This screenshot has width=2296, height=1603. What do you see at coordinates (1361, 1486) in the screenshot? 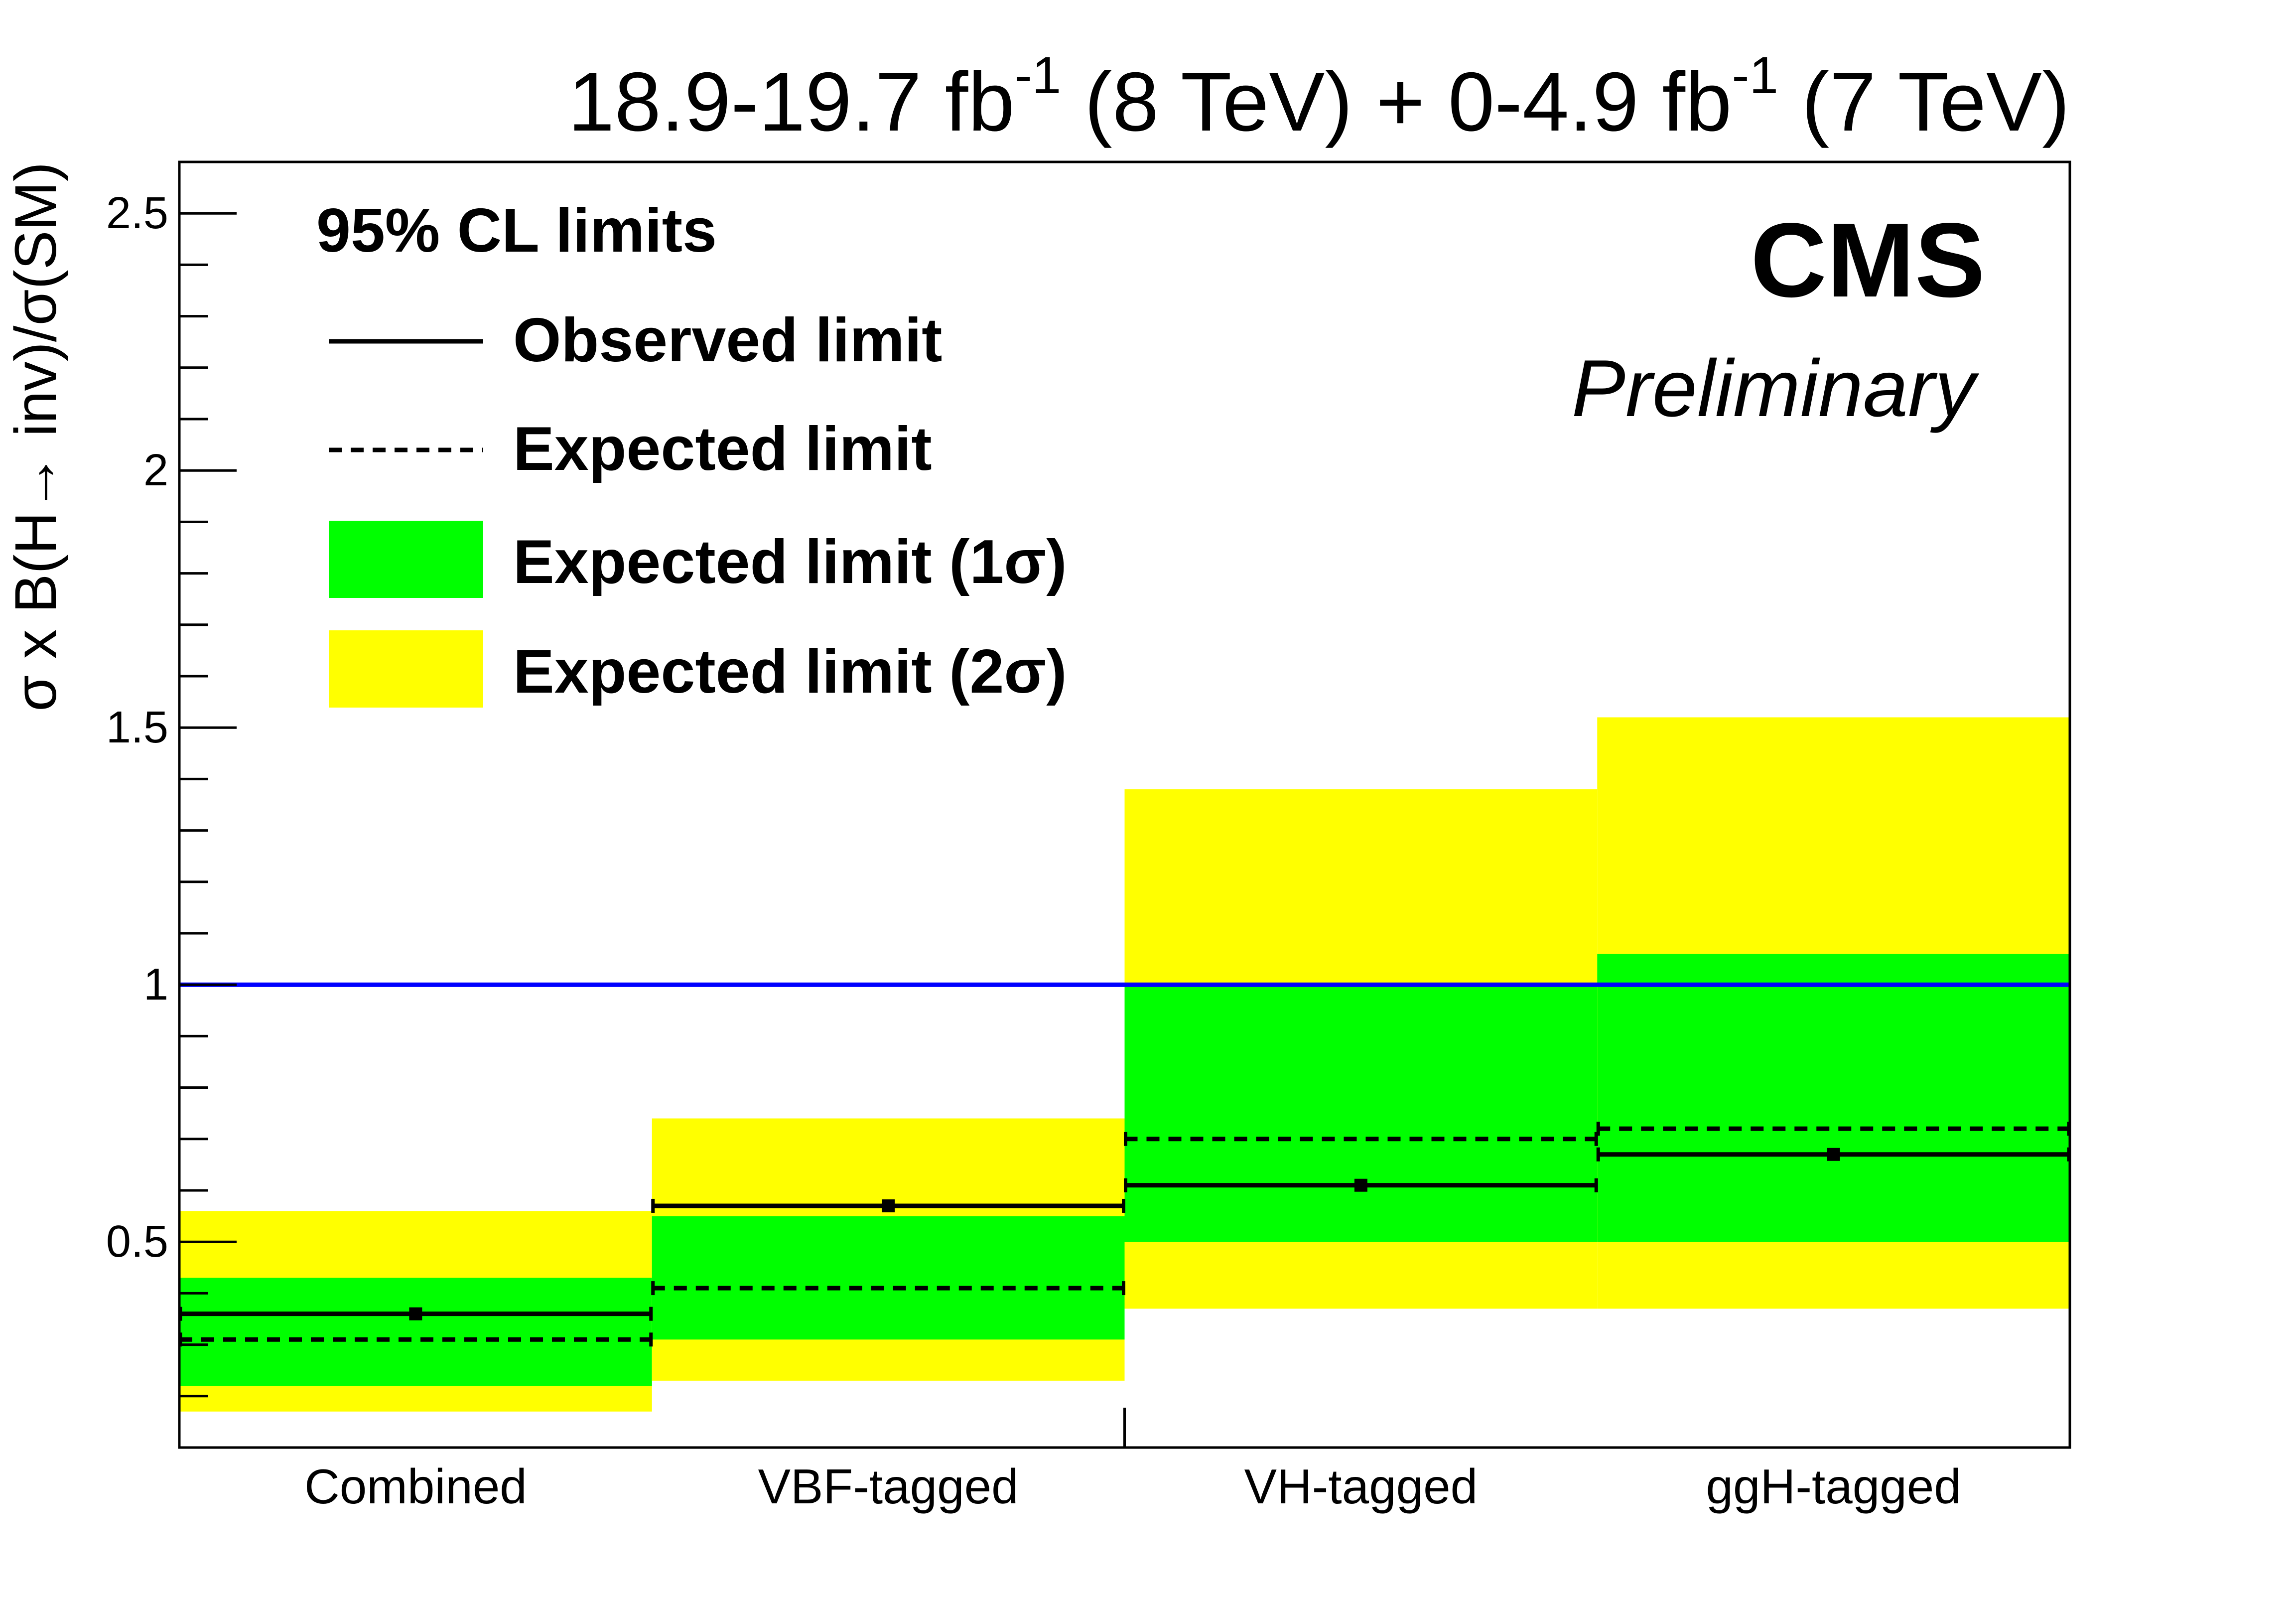
I see `x-tick-label-2: VH-tagged` at bounding box center [1361, 1486].